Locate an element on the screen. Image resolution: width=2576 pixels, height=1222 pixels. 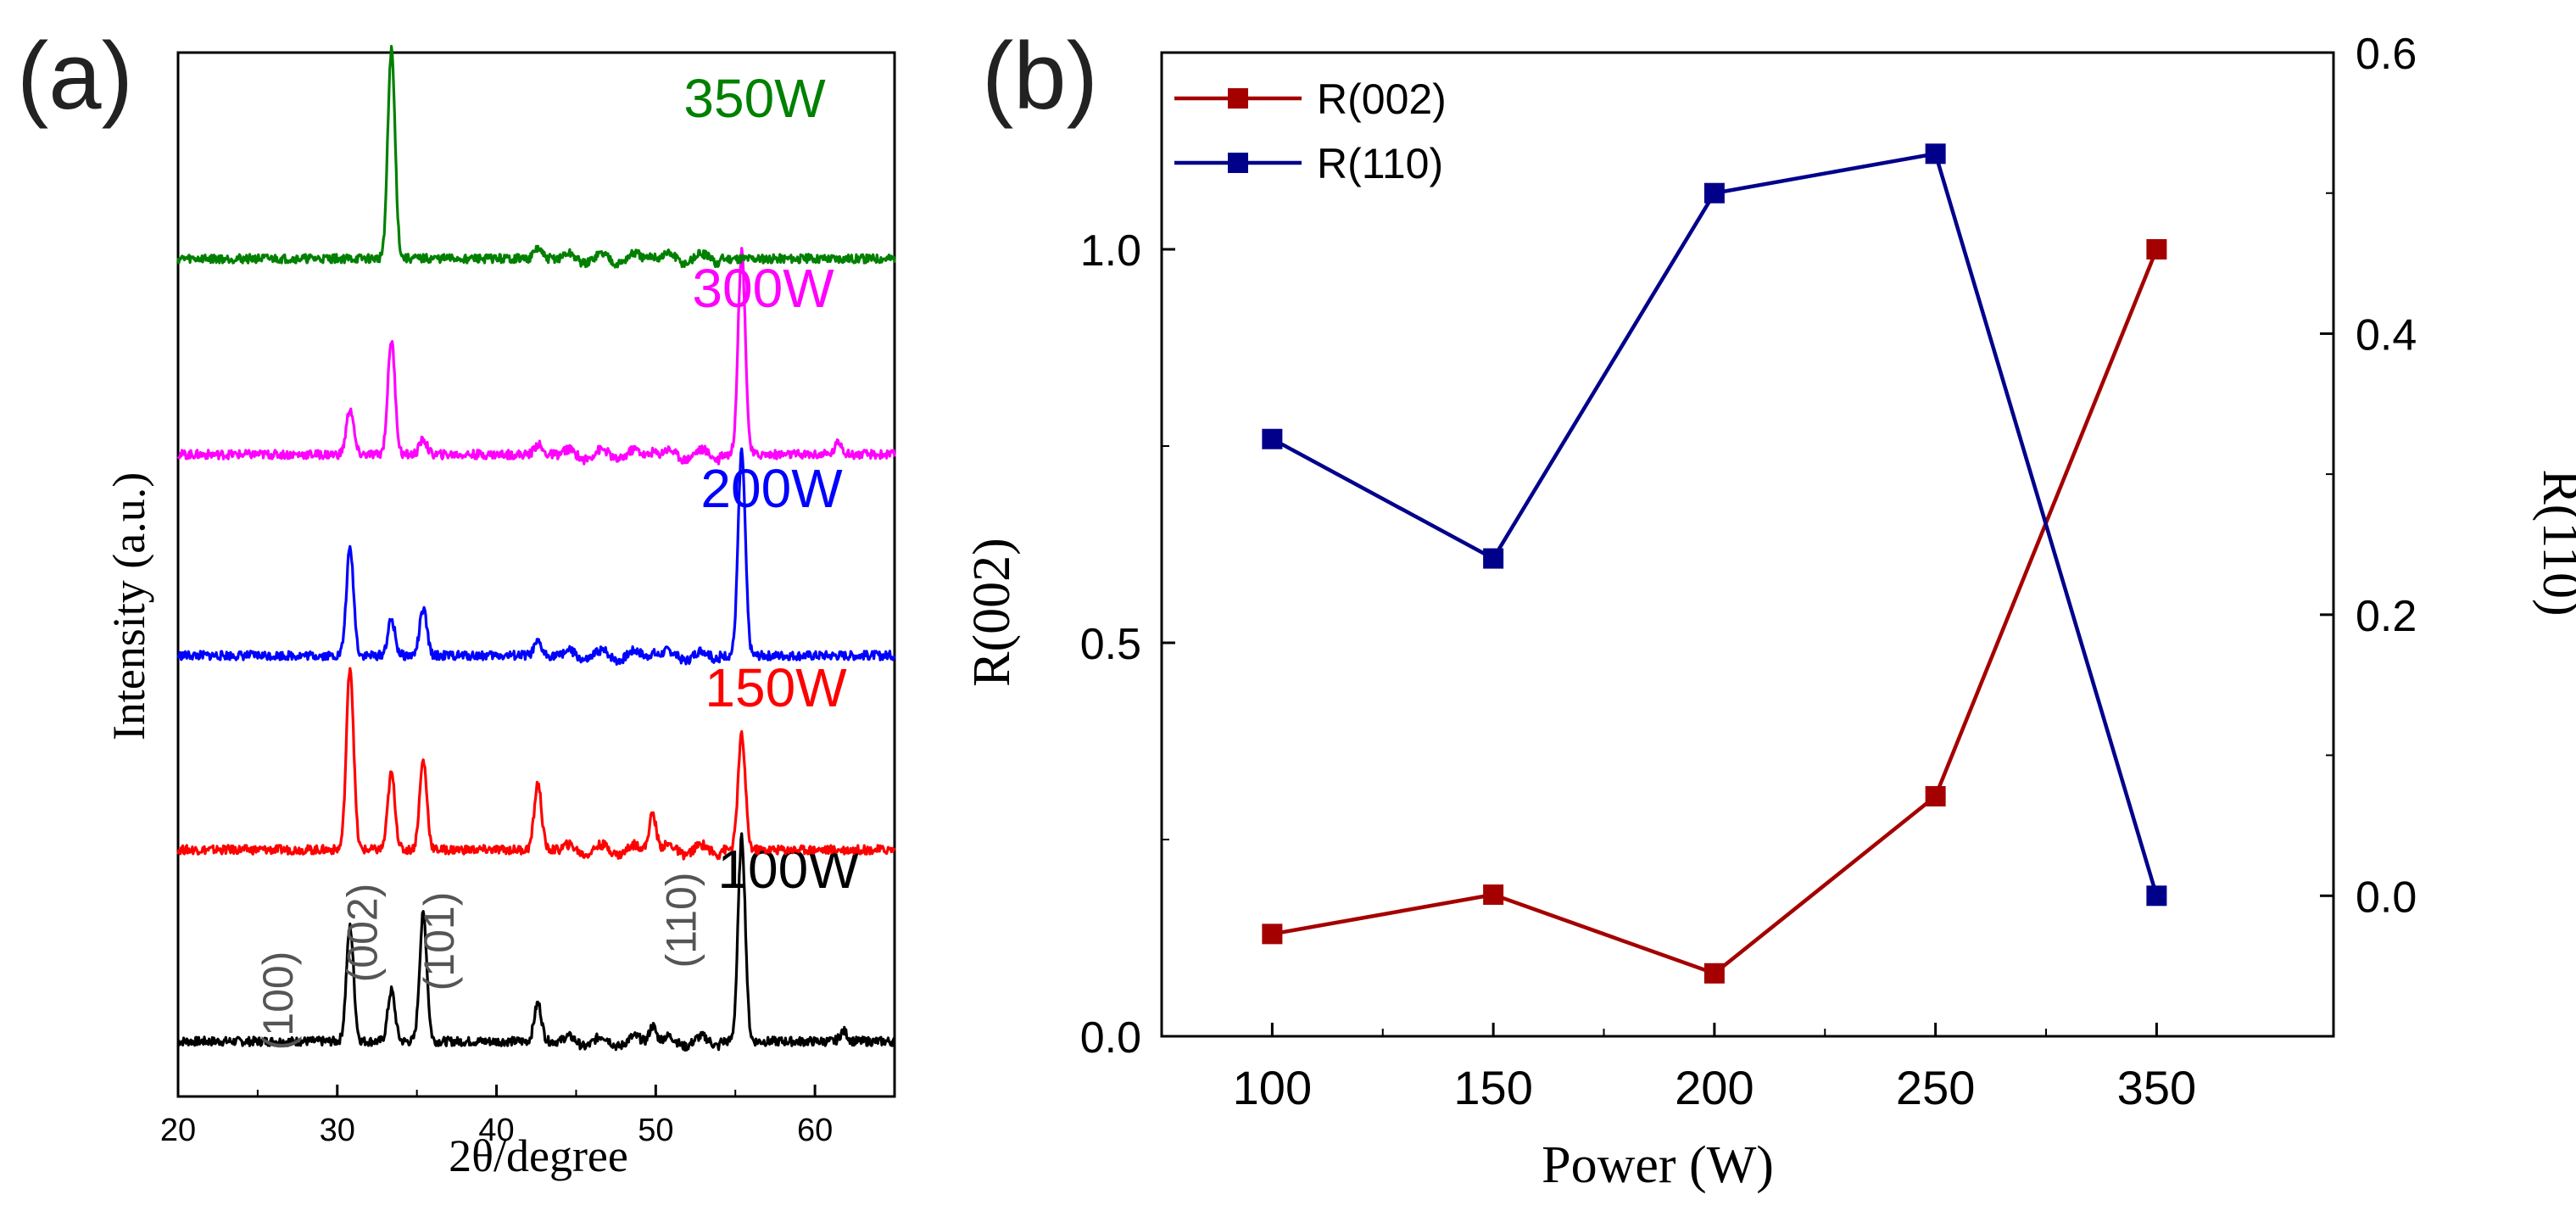
panel-b-ylabel-right: R(110) is located at coordinates (2554, 542).